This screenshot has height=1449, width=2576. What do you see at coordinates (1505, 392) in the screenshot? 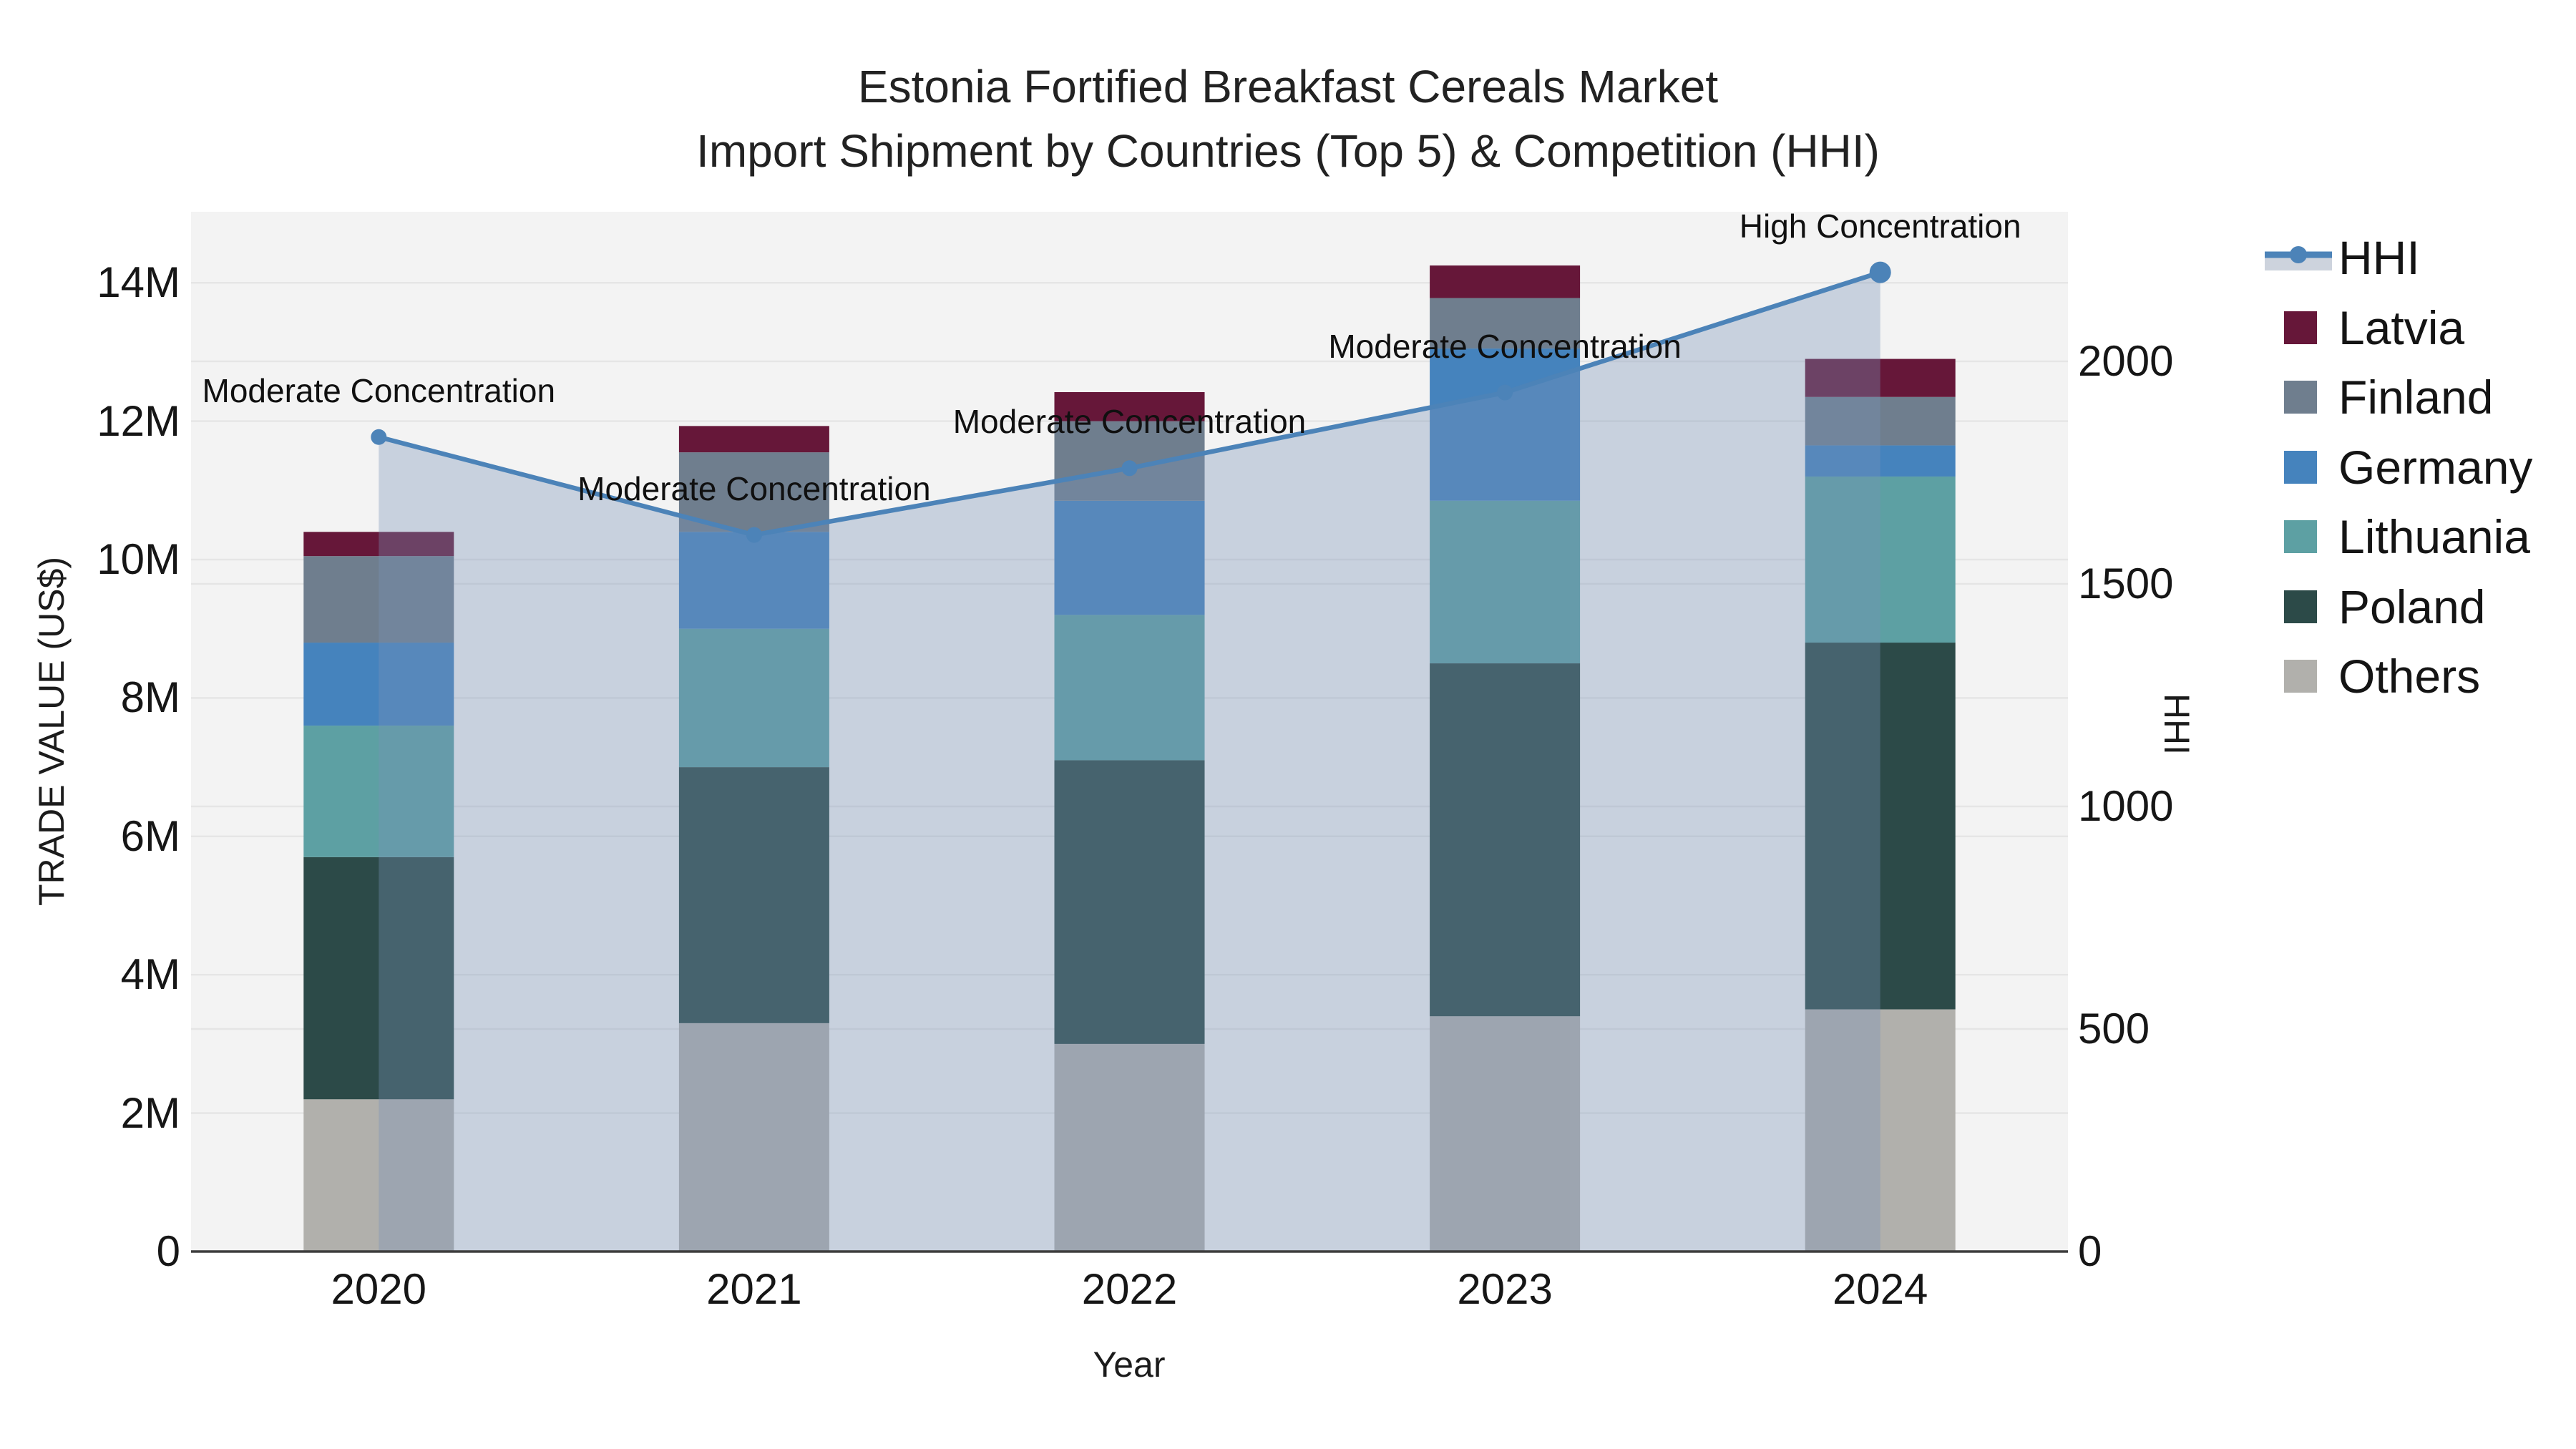
I see `hhi-marker-2023` at bounding box center [1505, 392].